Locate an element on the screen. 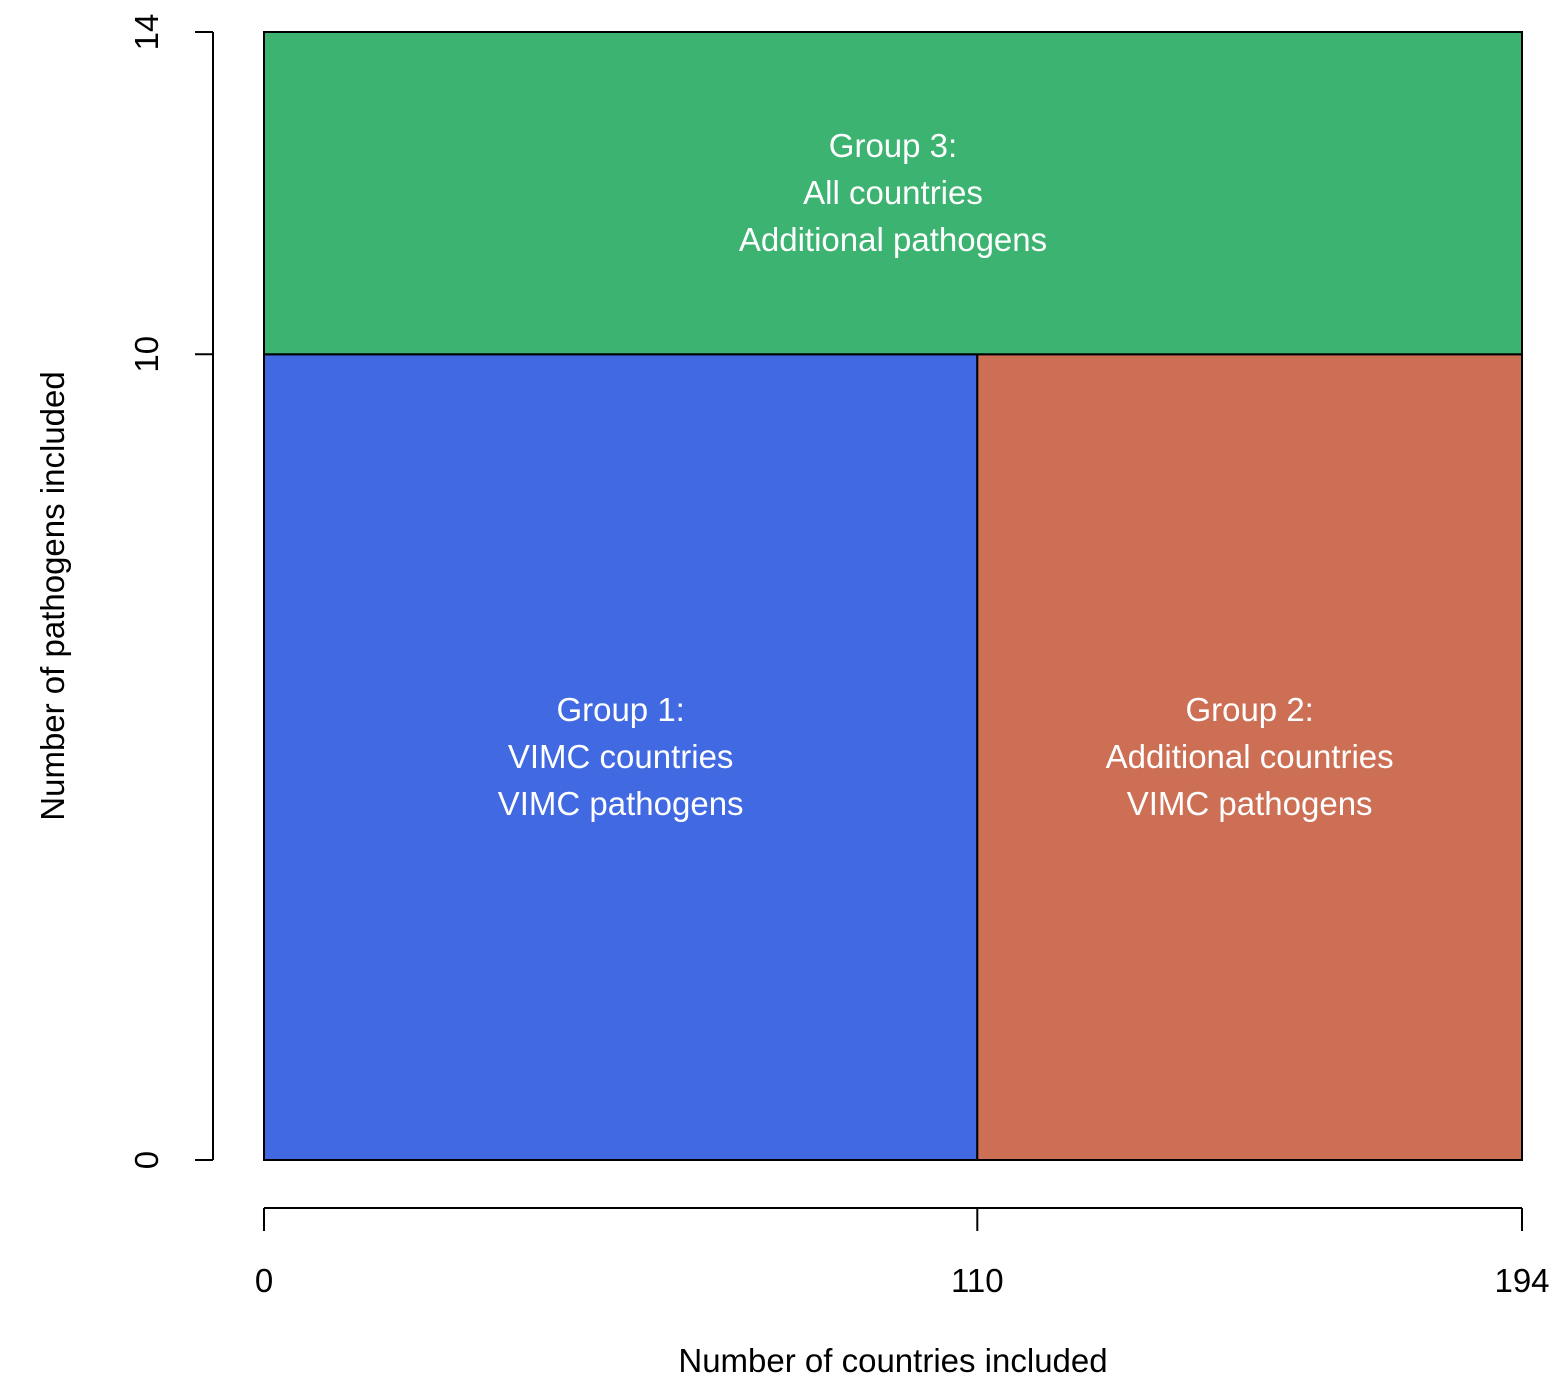  y-tick-label-14: 14 is located at coordinates (146, 32).